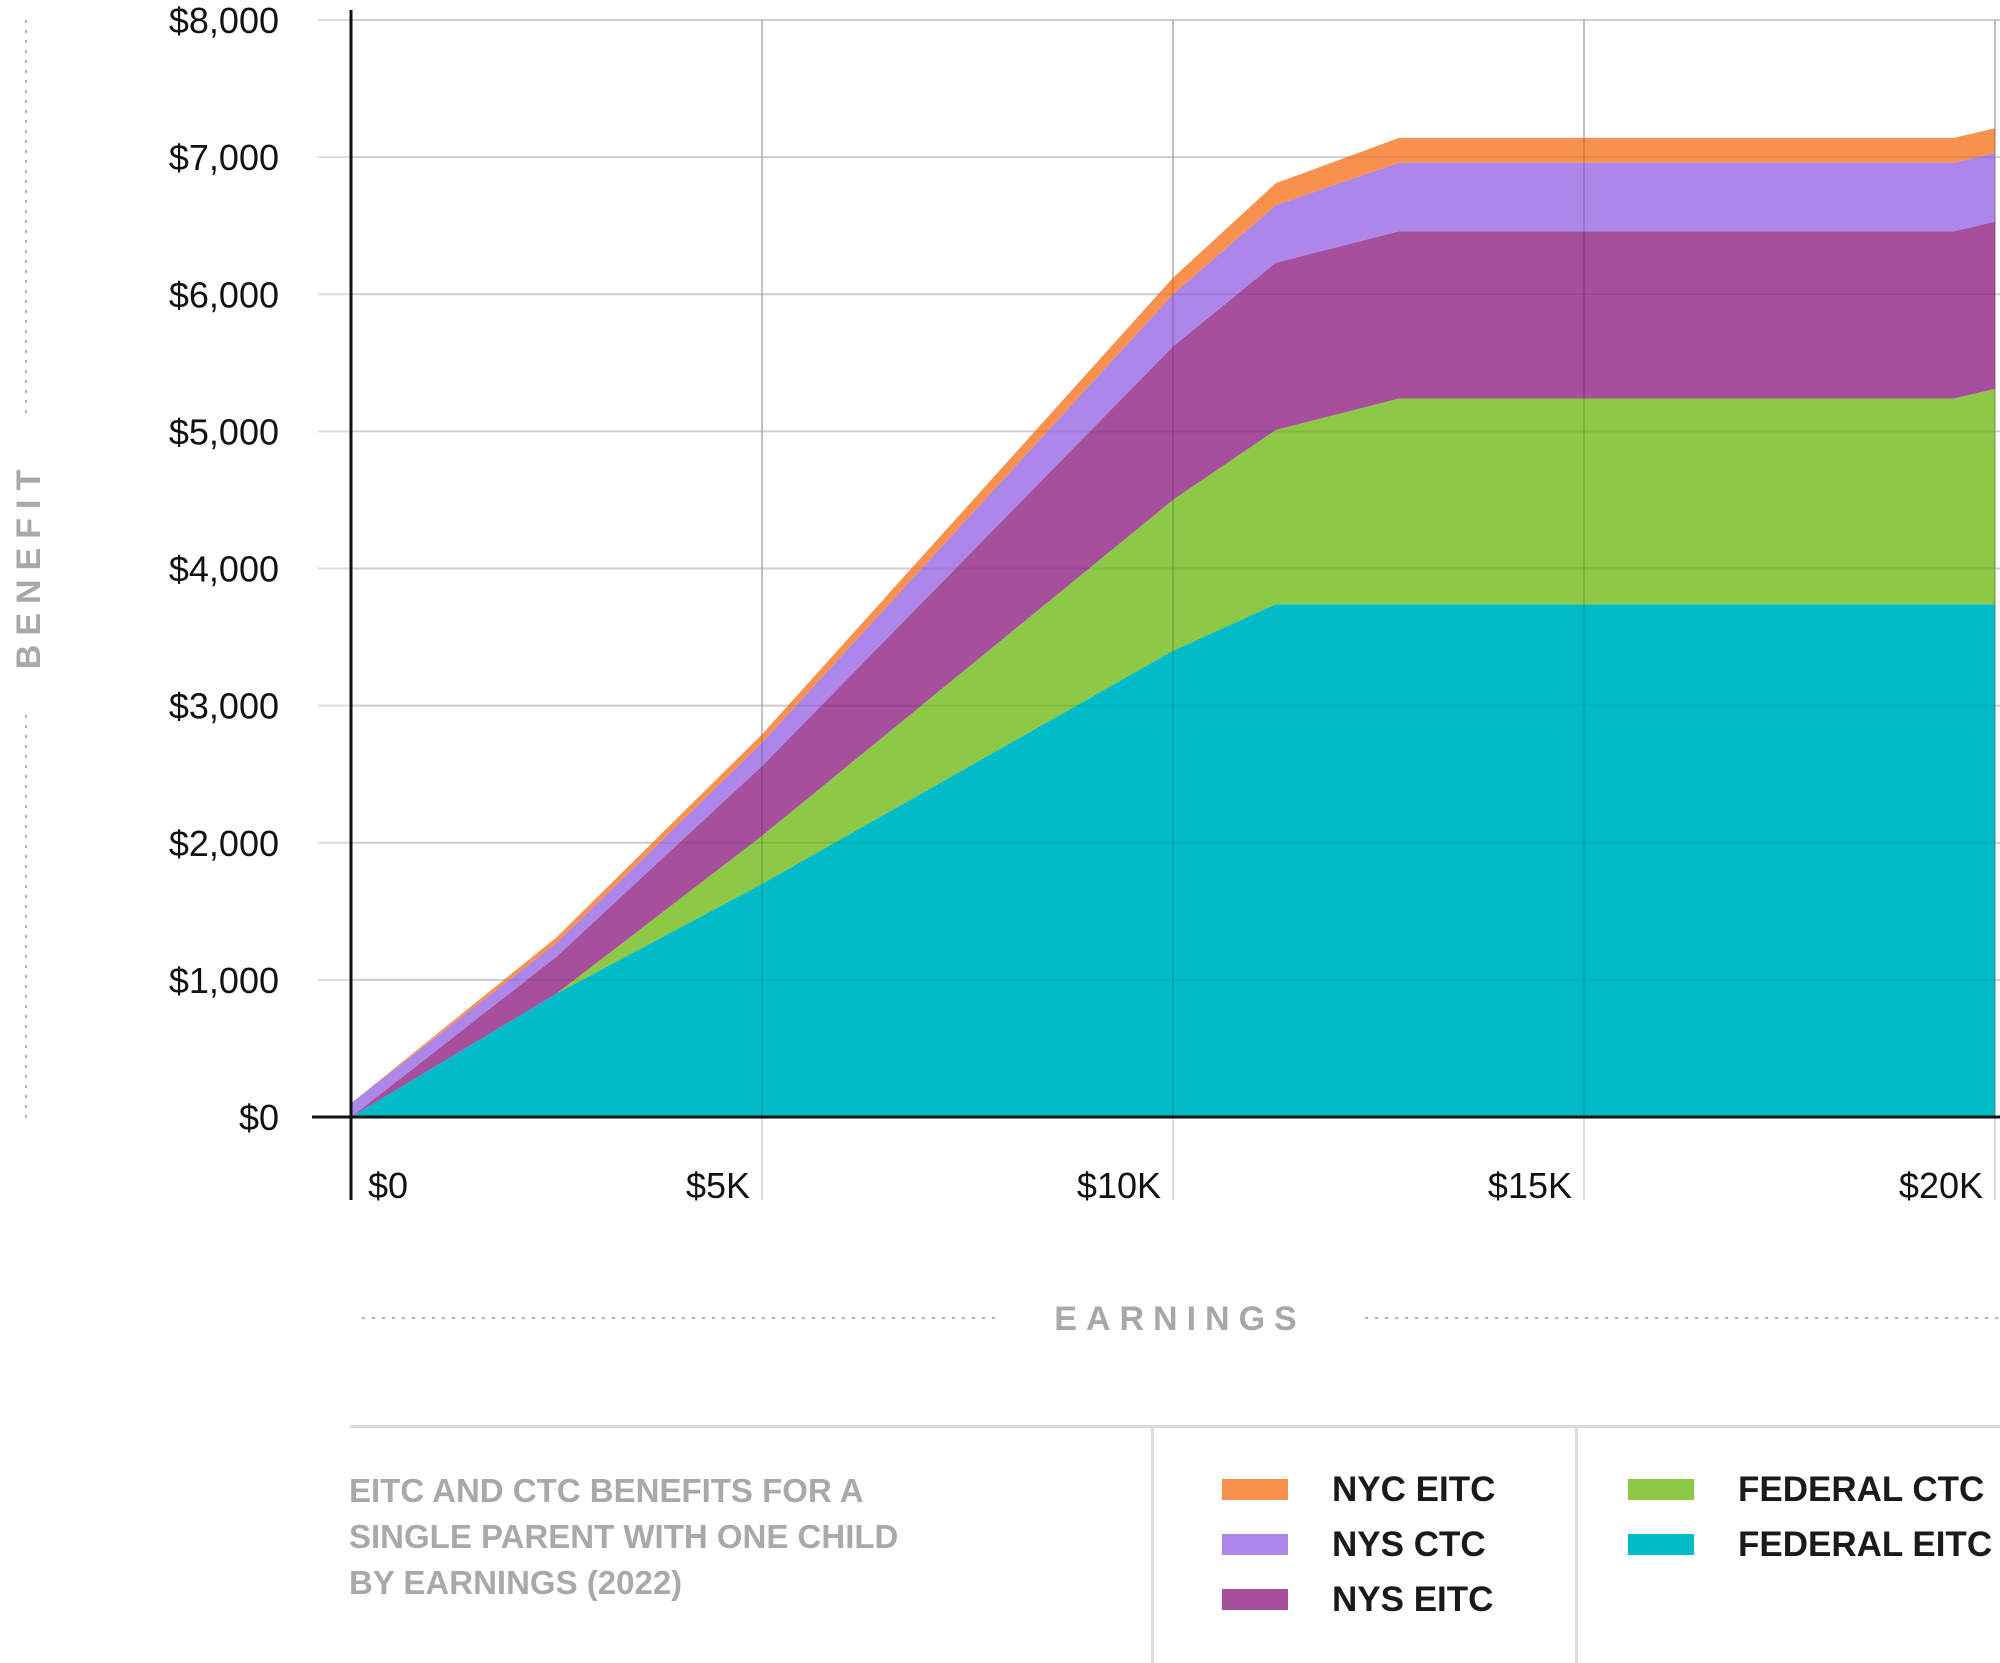 Image resolution: width=2000 pixels, height=1663 pixels. Describe the element at coordinates (224, 980) in the screenshot. I see `y-tick-label: $1,000` at that location.